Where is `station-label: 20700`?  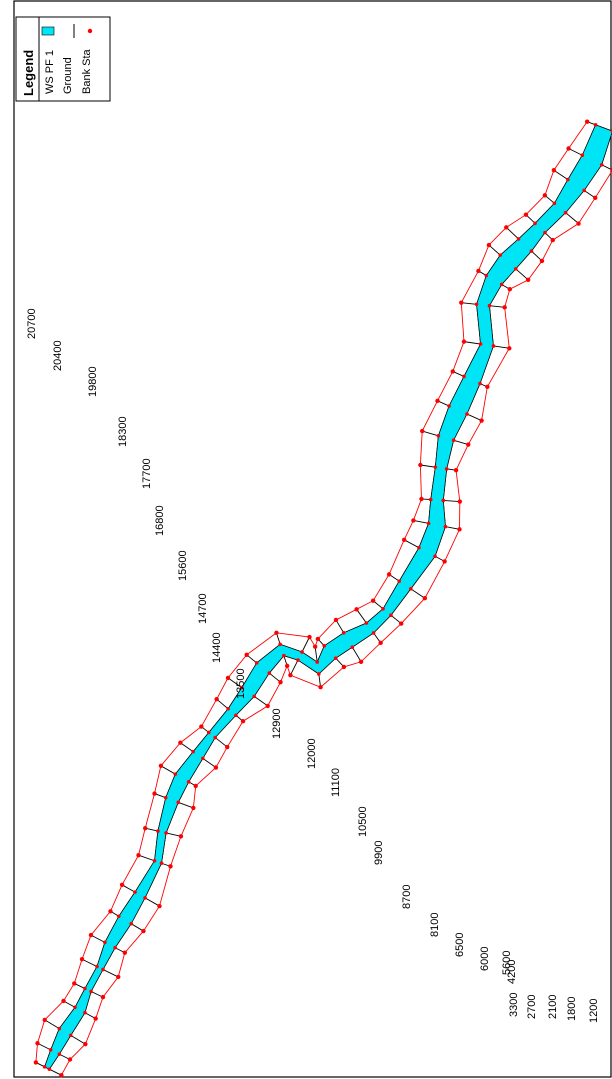 station-label: 20700 is located at coordinates (32, 323).